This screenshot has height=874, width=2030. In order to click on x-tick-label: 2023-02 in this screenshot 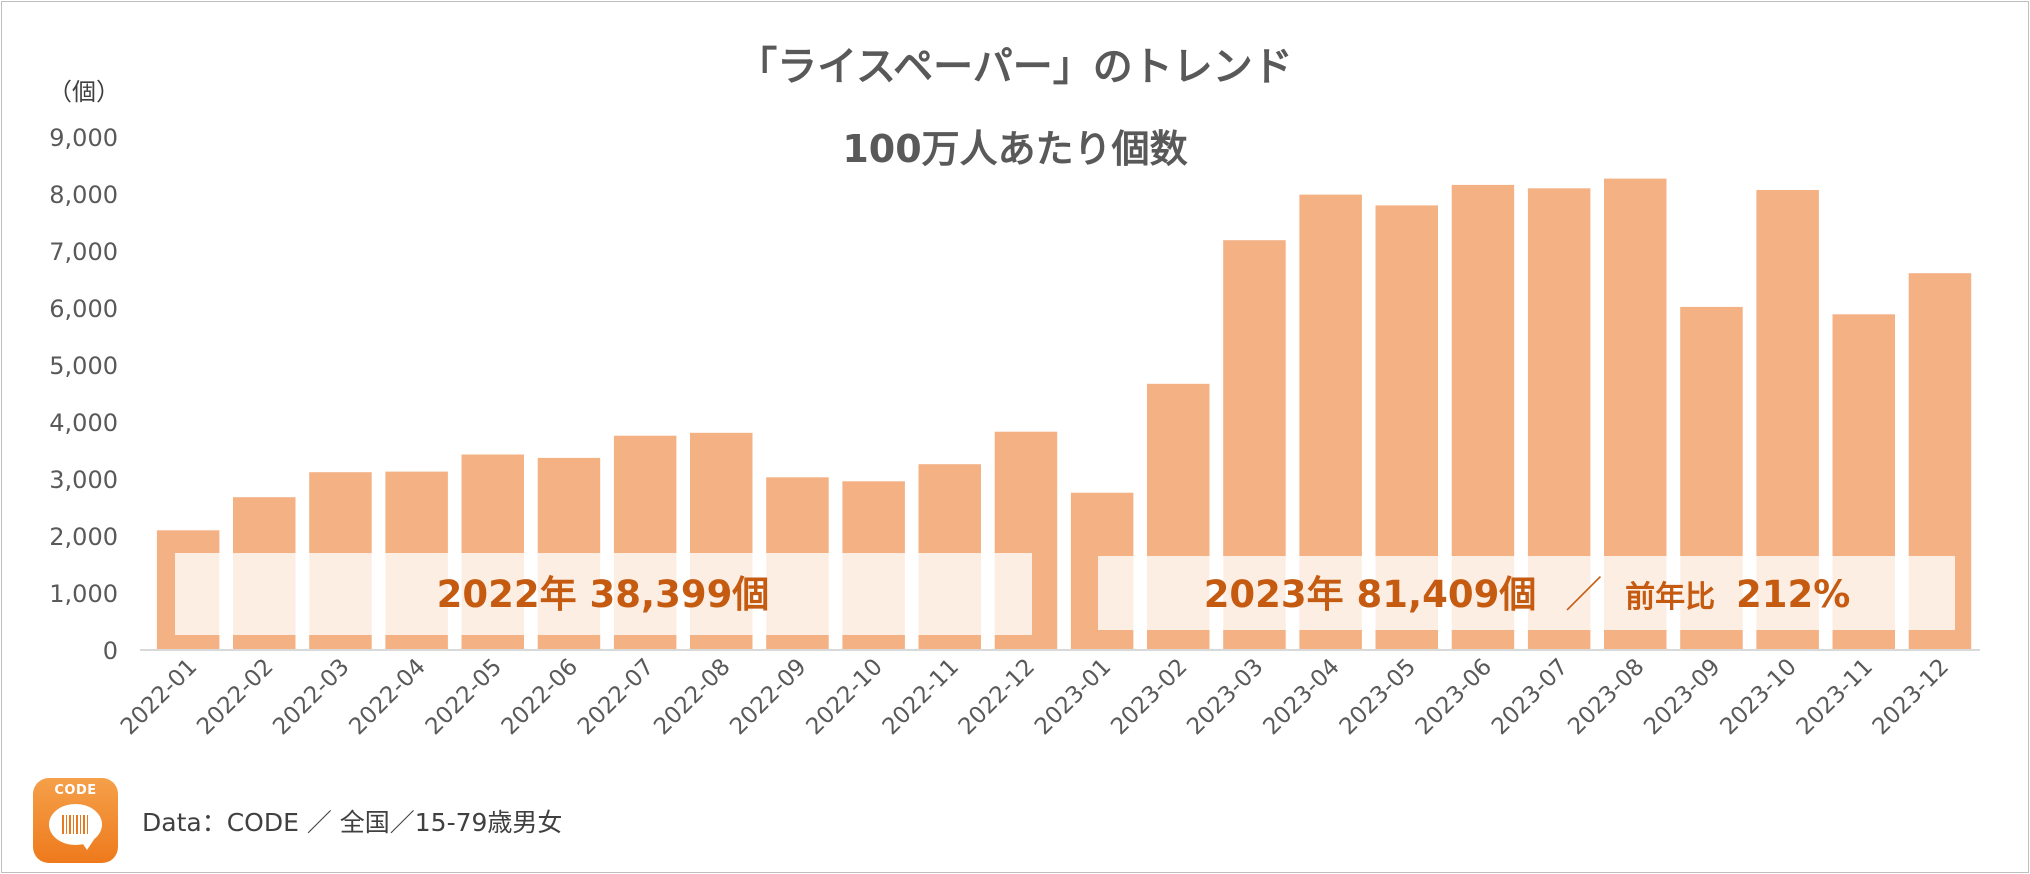, I will do `click(1149, 697)`.